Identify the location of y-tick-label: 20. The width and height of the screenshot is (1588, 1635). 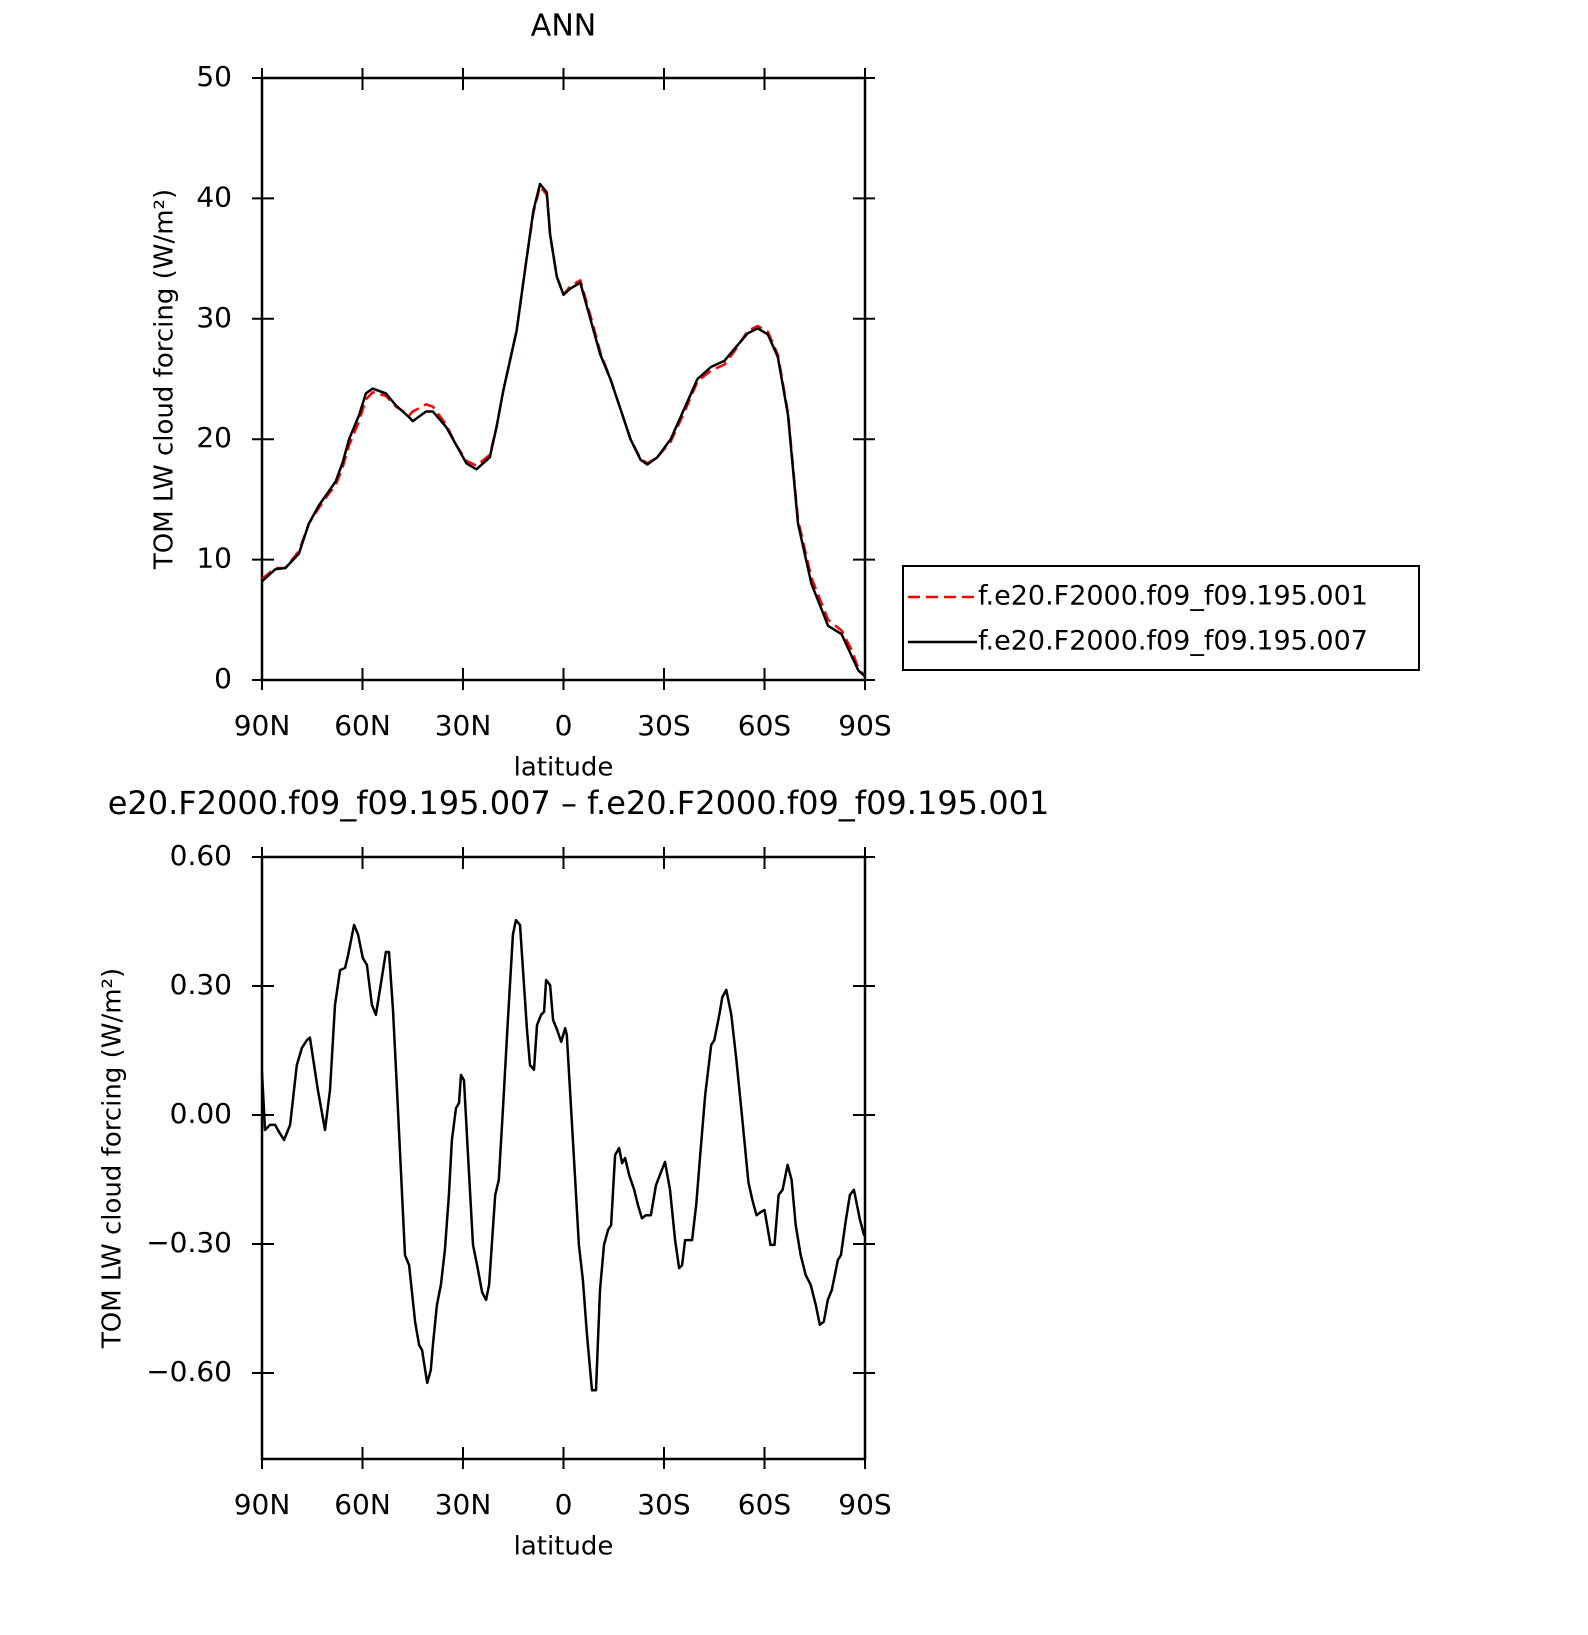
(214, 437).